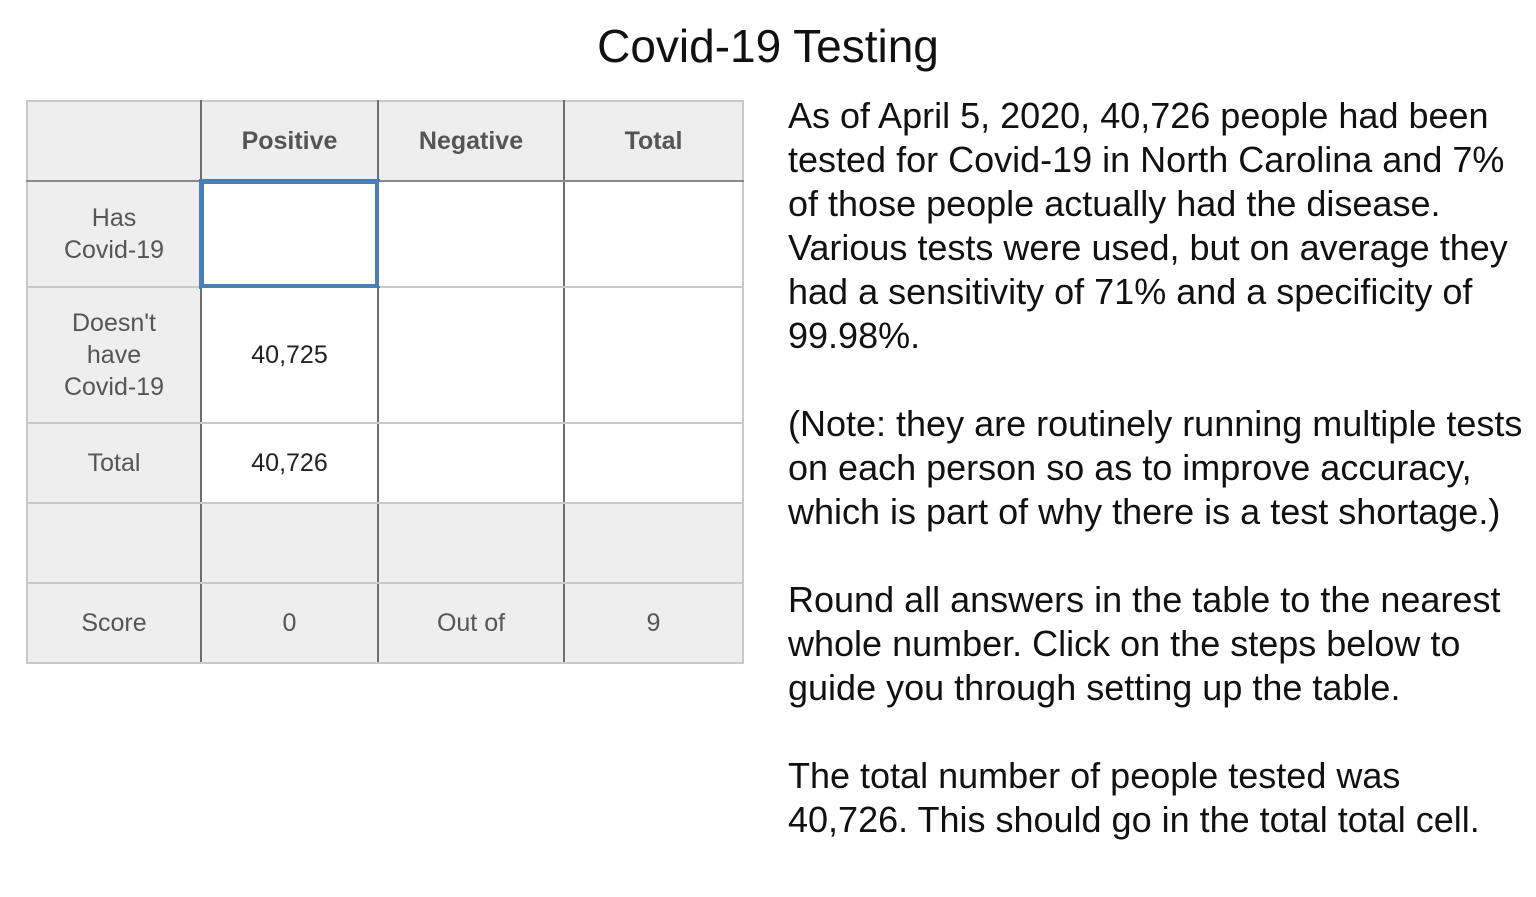  What do you see at coordinates (289, 623) in the screenshot?
I see `score-value: 0` at bounding box center [289, 623].